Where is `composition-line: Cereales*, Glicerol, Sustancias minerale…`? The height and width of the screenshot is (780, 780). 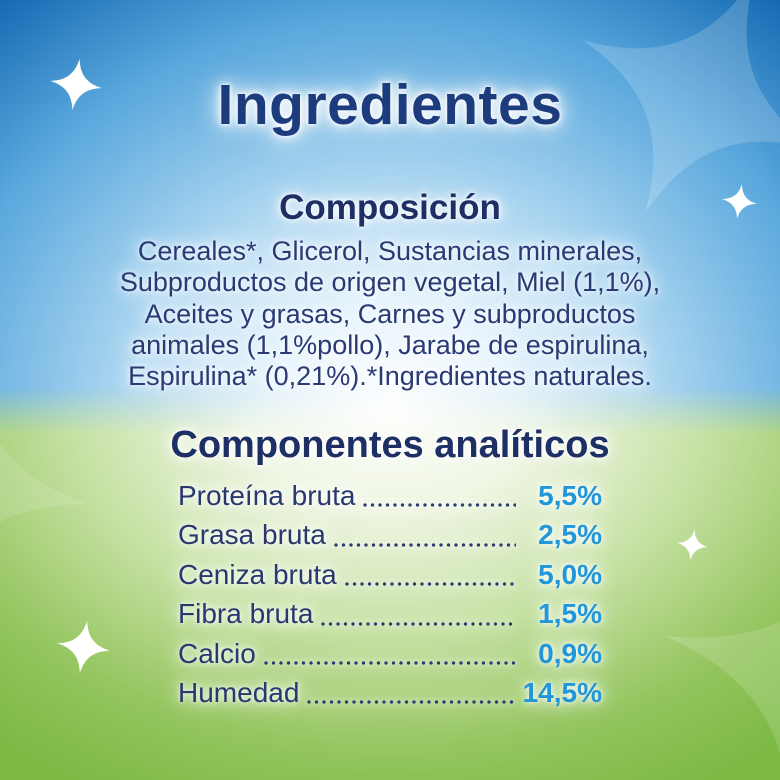
composition-line: Cereales*, Glicerol, Sustancias minerale… is located at coordinates (390, 251).